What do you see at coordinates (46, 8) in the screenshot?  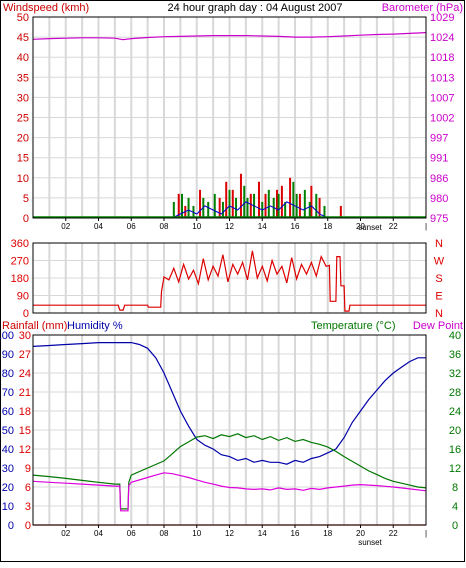 I see `wind-axis-title: Windspeed (kmh)` at bounding box center [46, 8].